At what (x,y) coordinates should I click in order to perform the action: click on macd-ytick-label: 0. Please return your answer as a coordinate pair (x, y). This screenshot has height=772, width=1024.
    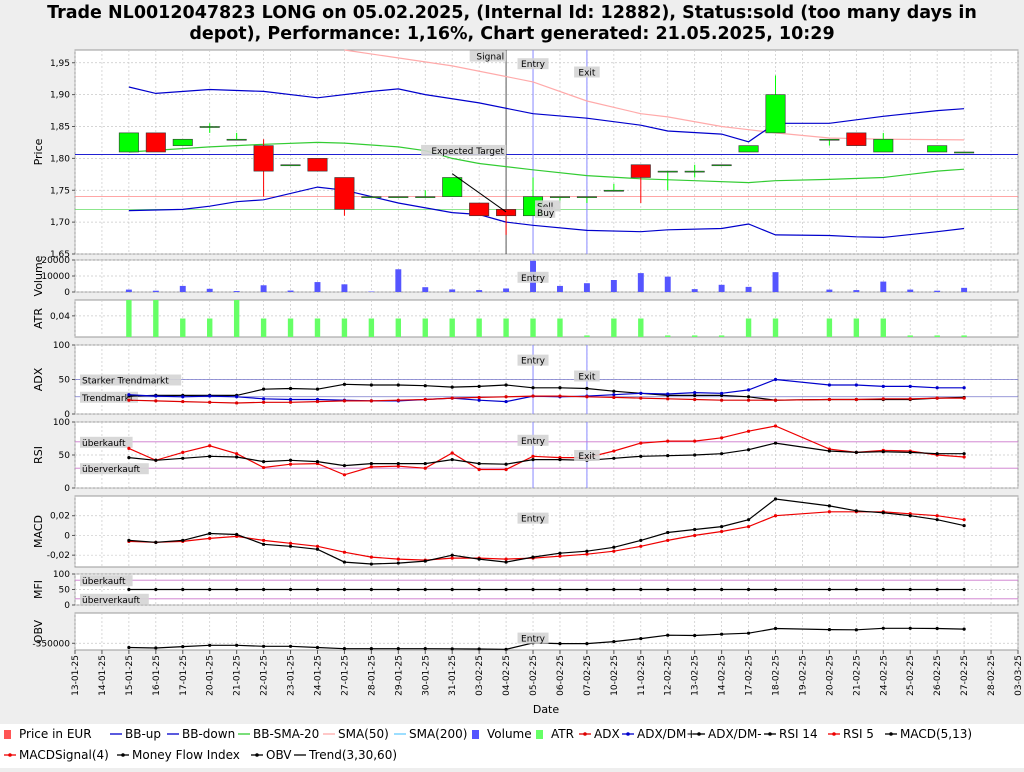
    Looking at the image, I should click on (67, 536).